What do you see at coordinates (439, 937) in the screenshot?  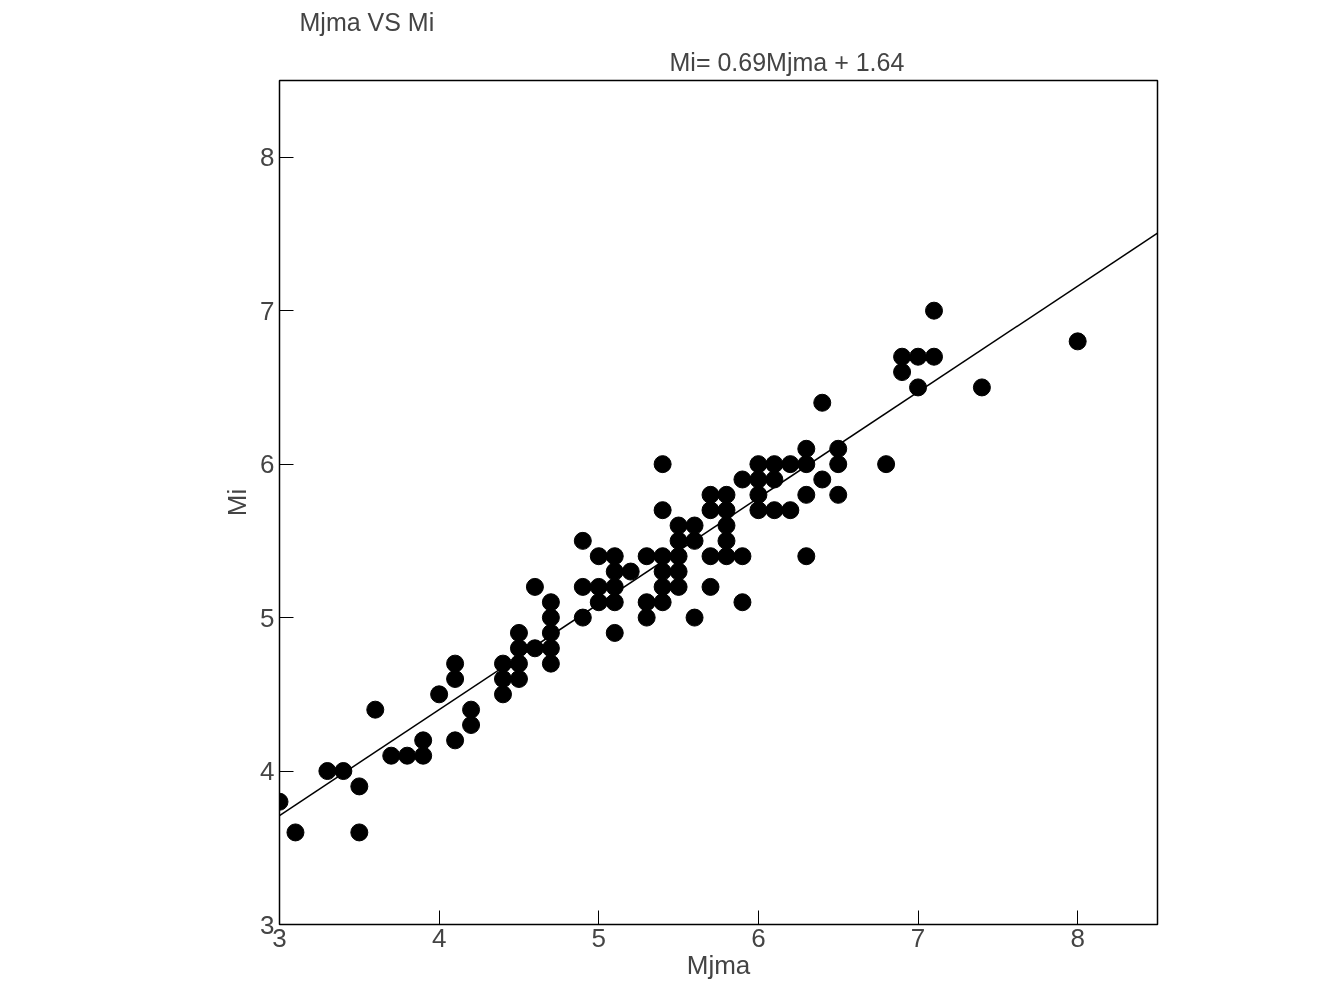 I see `x-tick-label: 4` at bounding box center [439, 937].